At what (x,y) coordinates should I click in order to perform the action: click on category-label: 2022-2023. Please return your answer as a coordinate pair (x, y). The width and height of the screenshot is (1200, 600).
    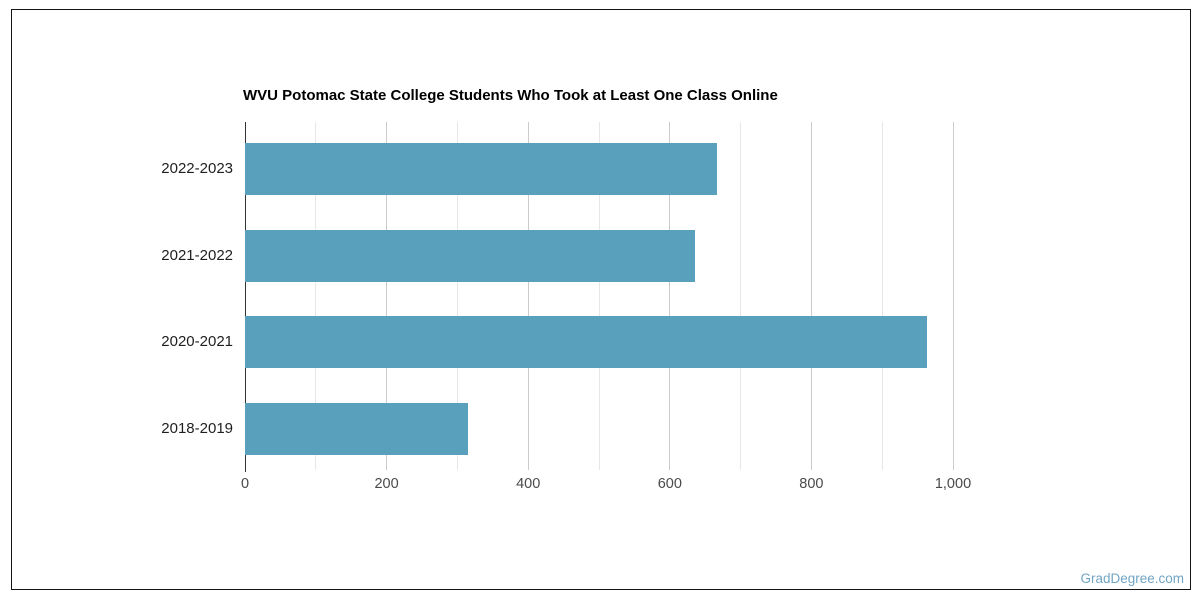
    Looking at the image, I should click on (197, 168).